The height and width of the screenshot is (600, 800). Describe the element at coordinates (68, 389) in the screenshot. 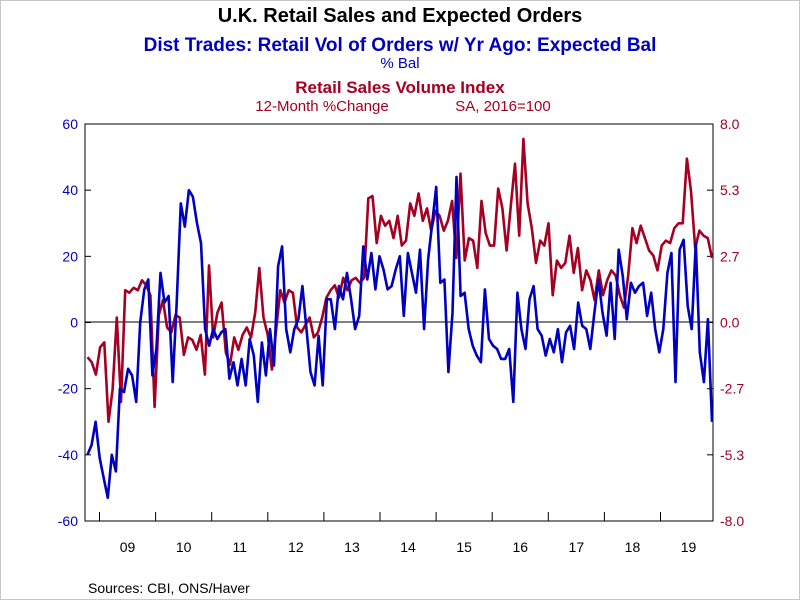

I see `left-tick-label: -20` at that location.